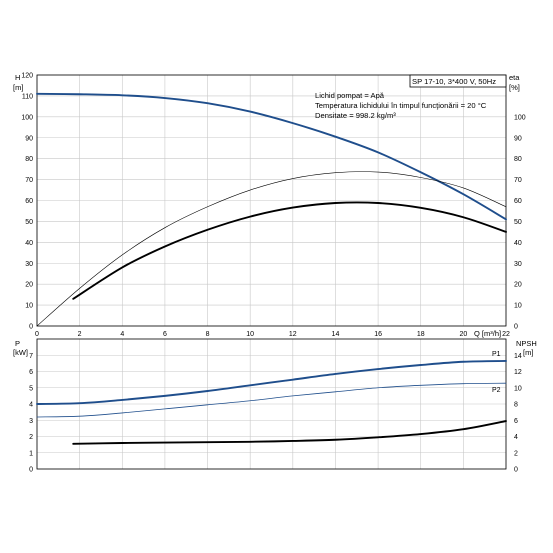  Describe the element at coordinates (27, 117) in the screenshot. I see `left-tick-label-0-10: 100` at that location.